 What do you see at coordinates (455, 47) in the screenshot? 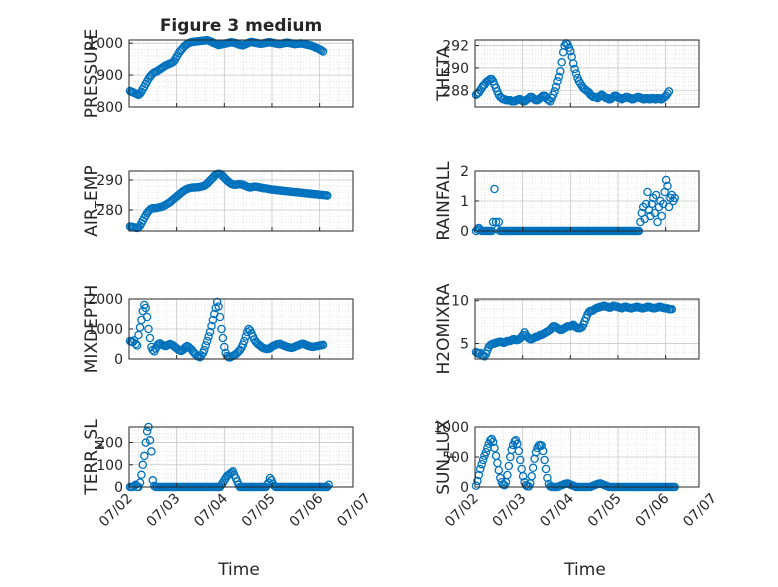
I see `y-tick-label: 292` at bounding box center [455, 47].